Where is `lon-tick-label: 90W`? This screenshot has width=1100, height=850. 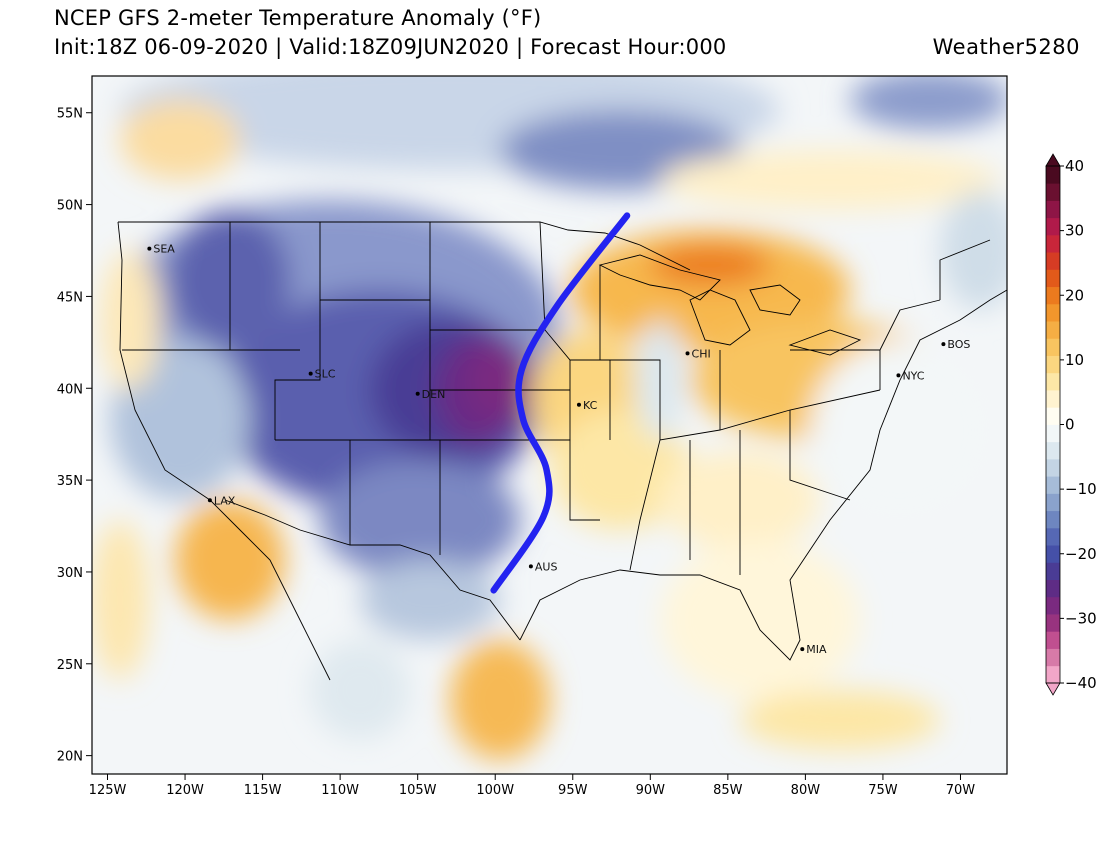 lon-tick-label: 90W is located at coordinates (651, 790).